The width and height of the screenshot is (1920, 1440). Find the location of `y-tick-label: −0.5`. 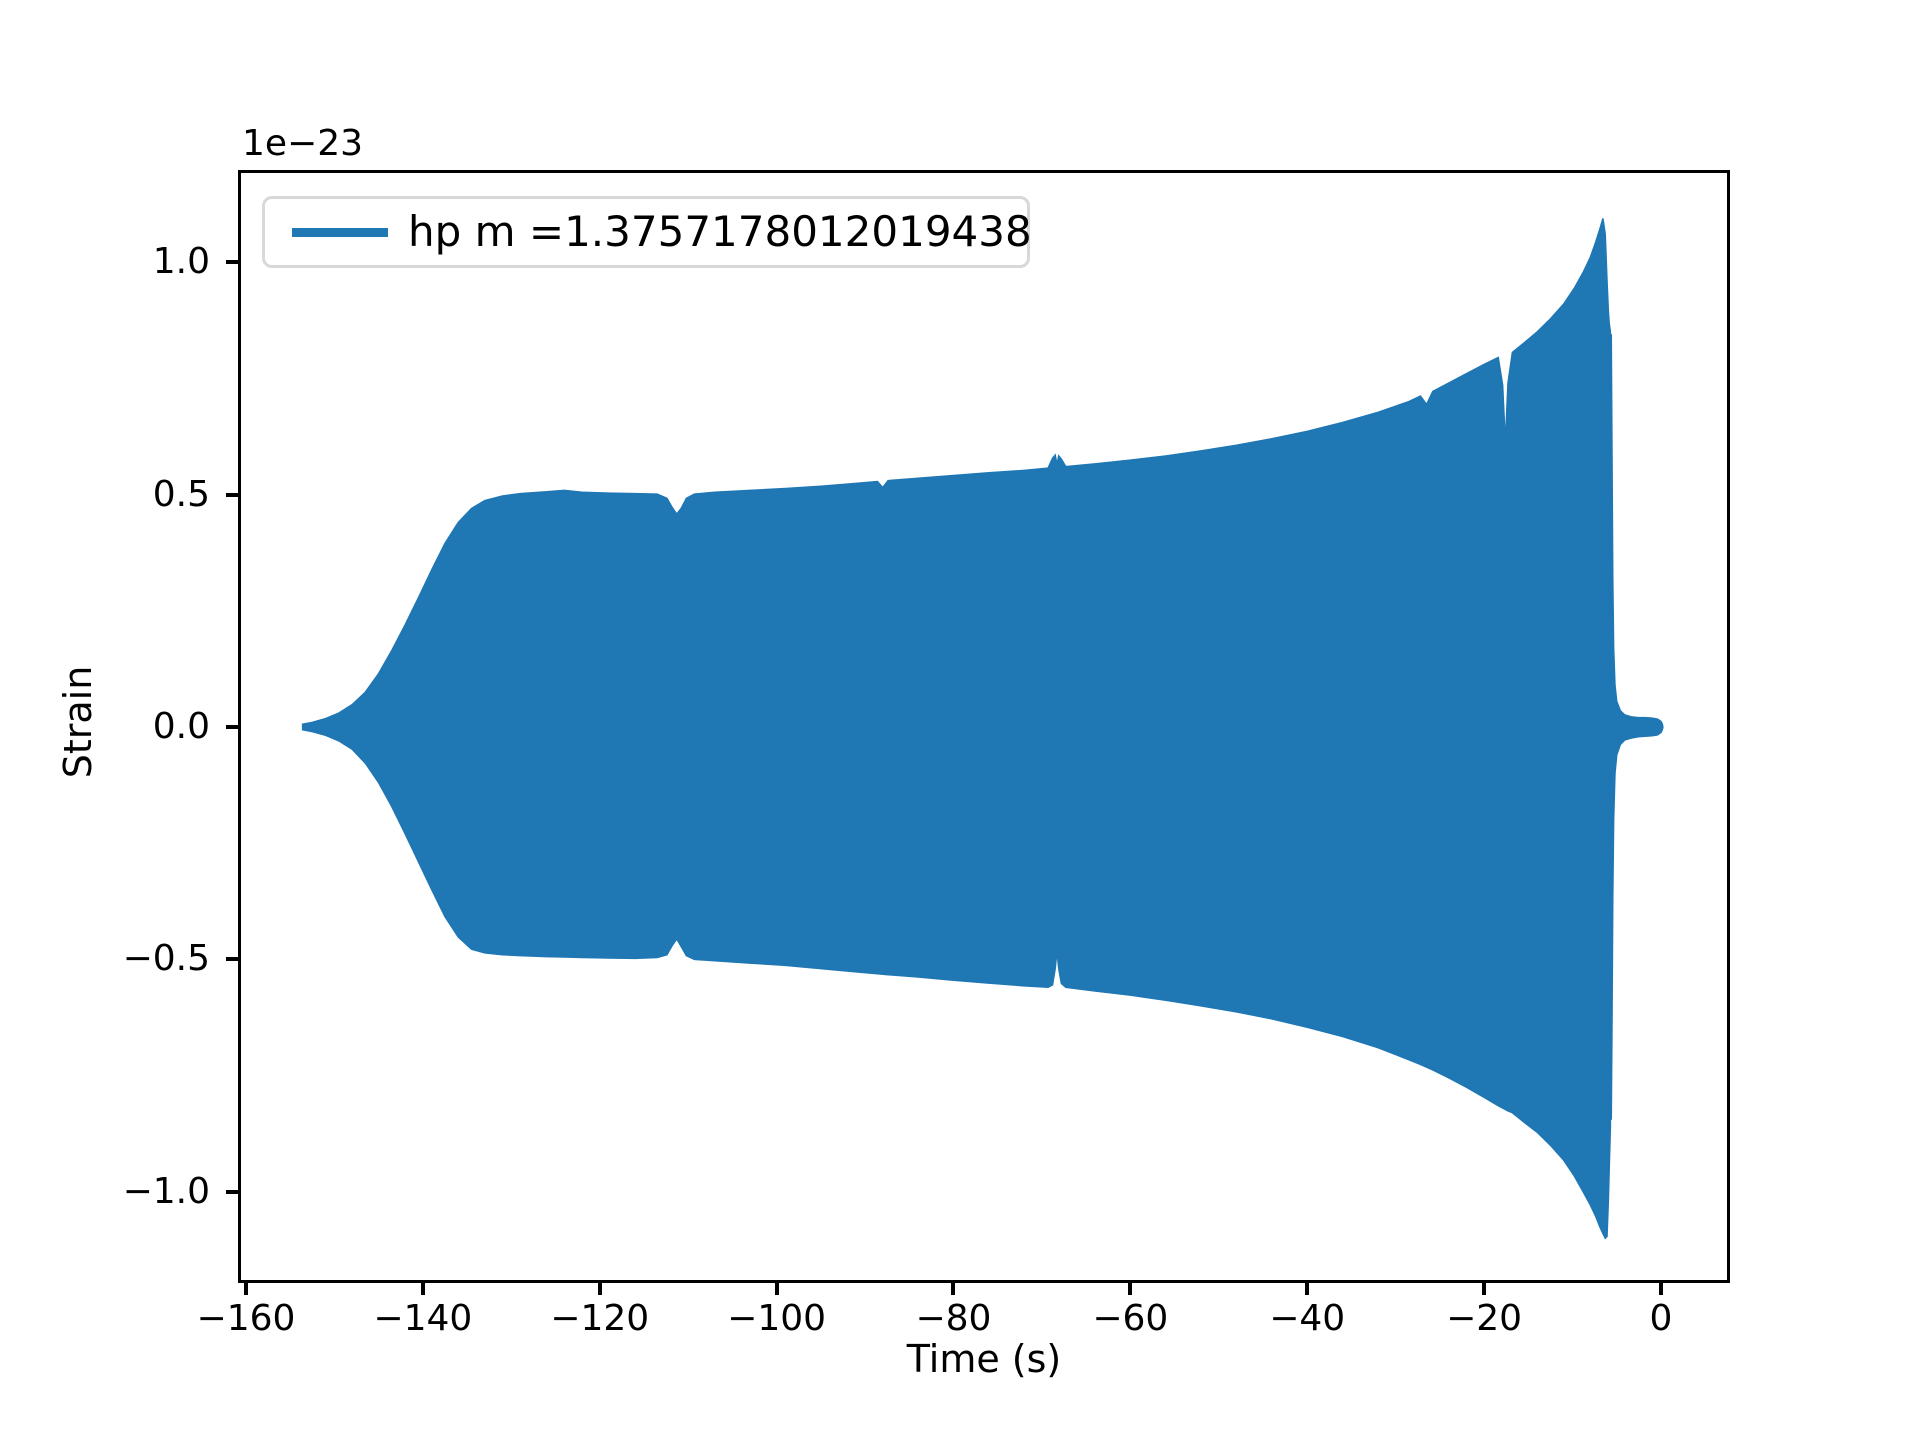

y-tick-label: −0.5 is located at coordinates (166, 959).